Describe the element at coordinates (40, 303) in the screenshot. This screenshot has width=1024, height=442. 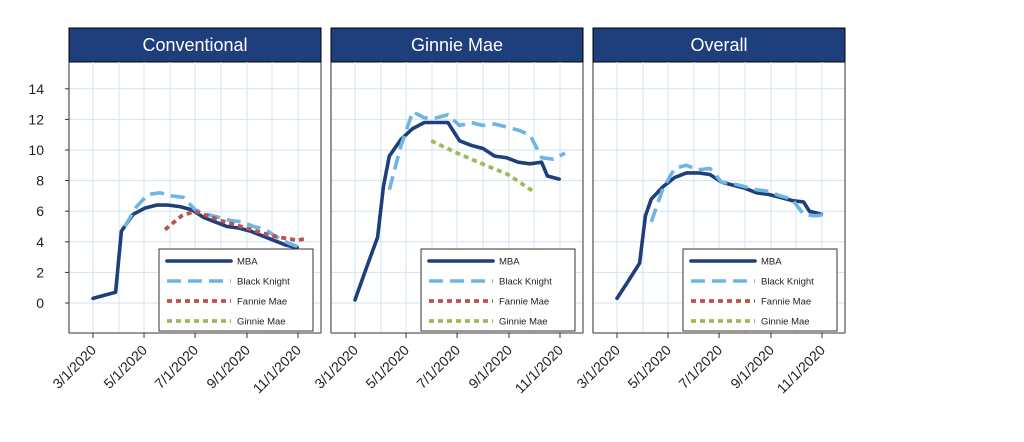
I see `y-tick-label: 0` at that location.